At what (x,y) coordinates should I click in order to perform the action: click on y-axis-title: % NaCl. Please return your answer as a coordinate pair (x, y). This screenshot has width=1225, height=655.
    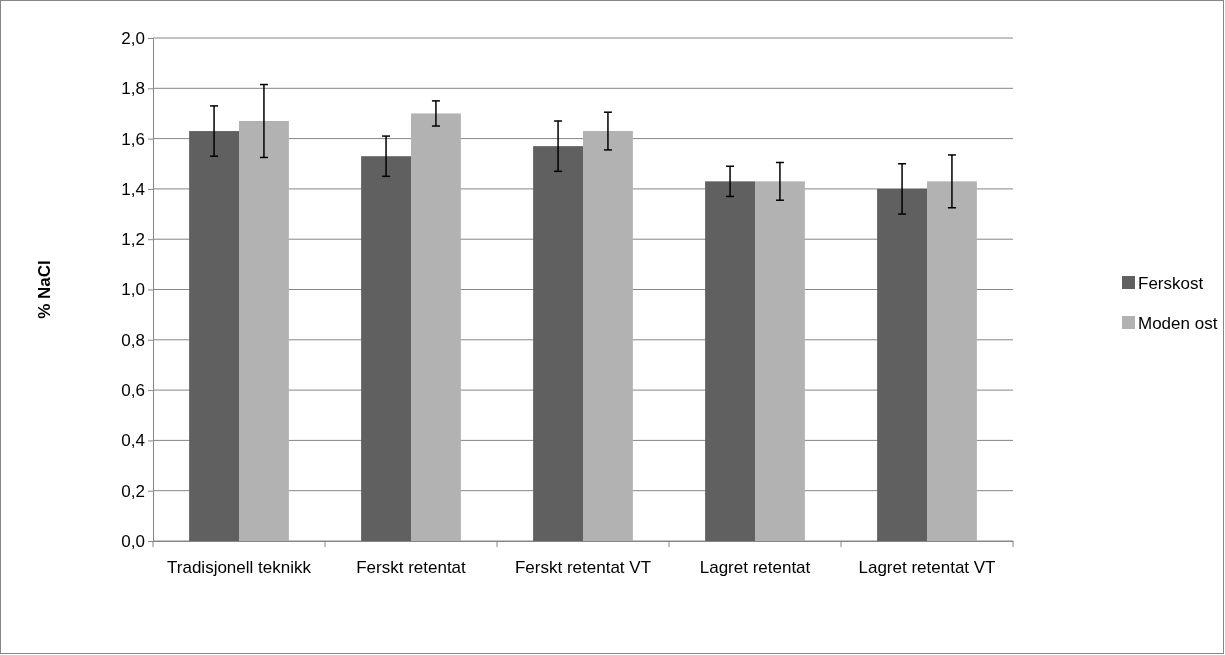
    Looking at the image, I should click on (44, 289).